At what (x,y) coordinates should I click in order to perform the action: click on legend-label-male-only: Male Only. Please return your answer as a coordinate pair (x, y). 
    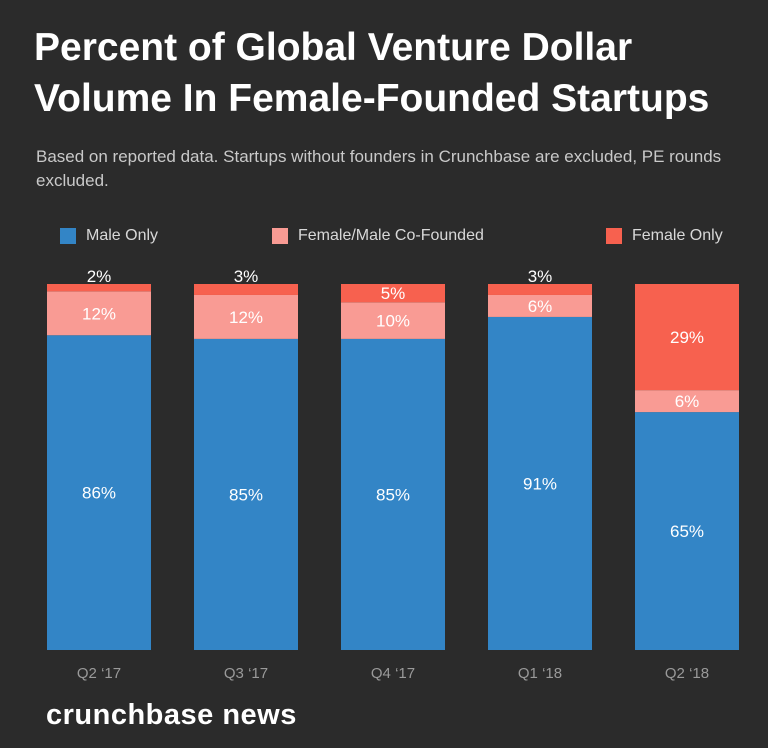
    Looking at the image, I should click on (122, 235).